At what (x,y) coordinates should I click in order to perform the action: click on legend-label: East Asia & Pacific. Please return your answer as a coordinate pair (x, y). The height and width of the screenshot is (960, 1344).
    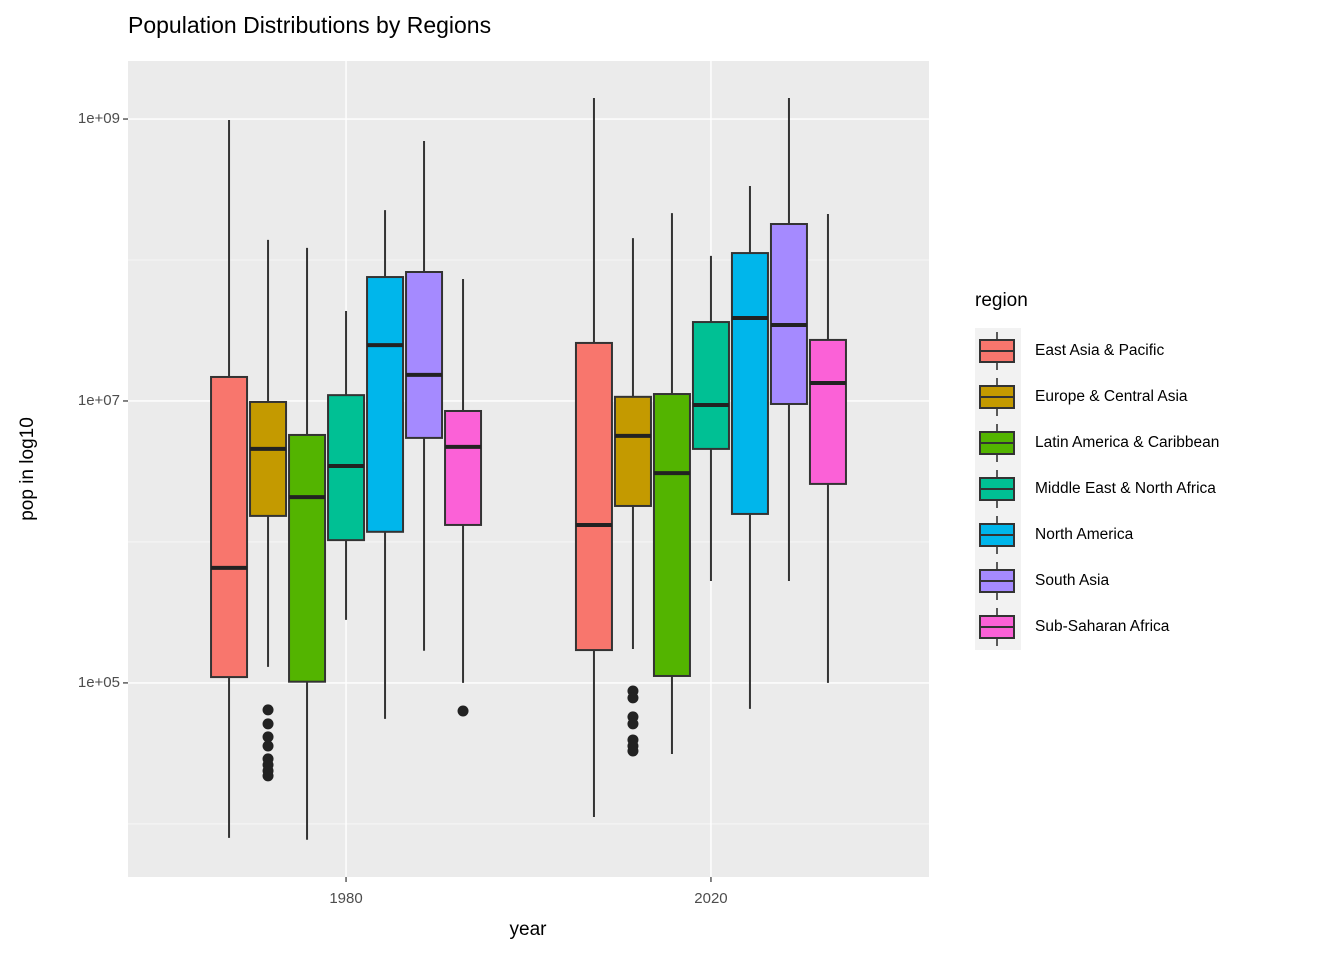
    Looking at the image, I should click on (1099, 350).